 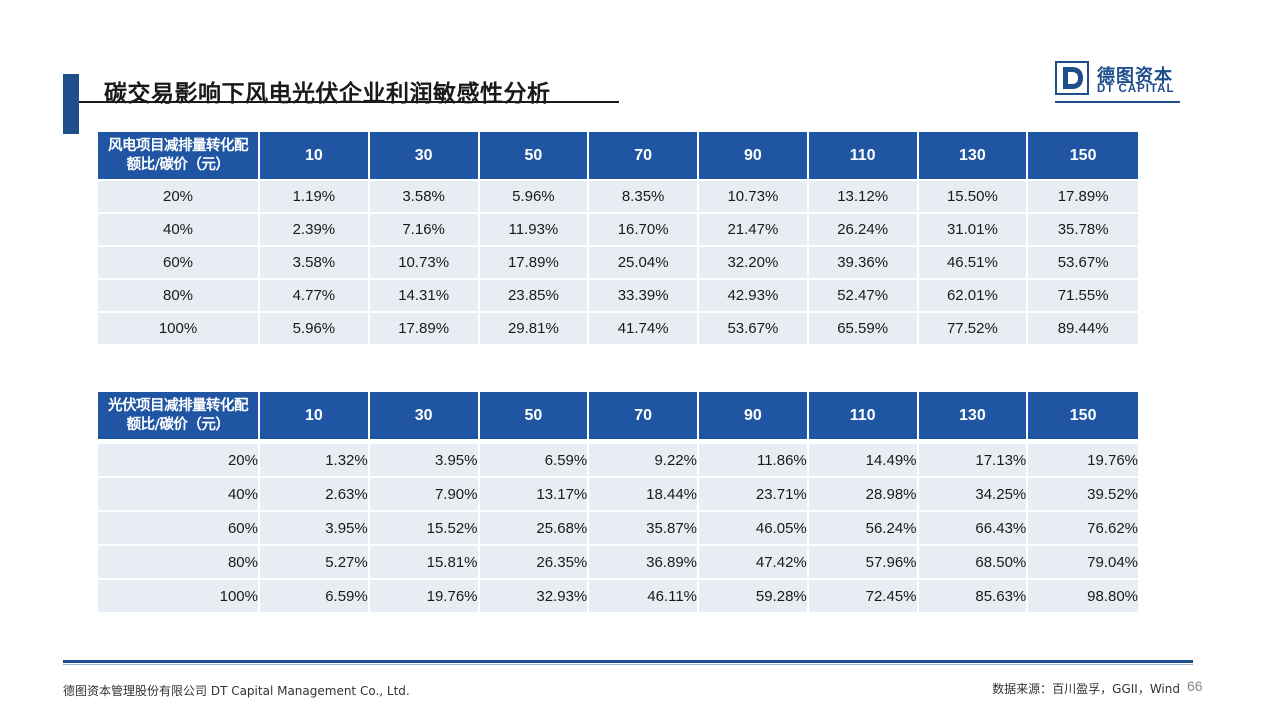 I want to click on value-cell: 2.39%, so click(x=315, y=228).